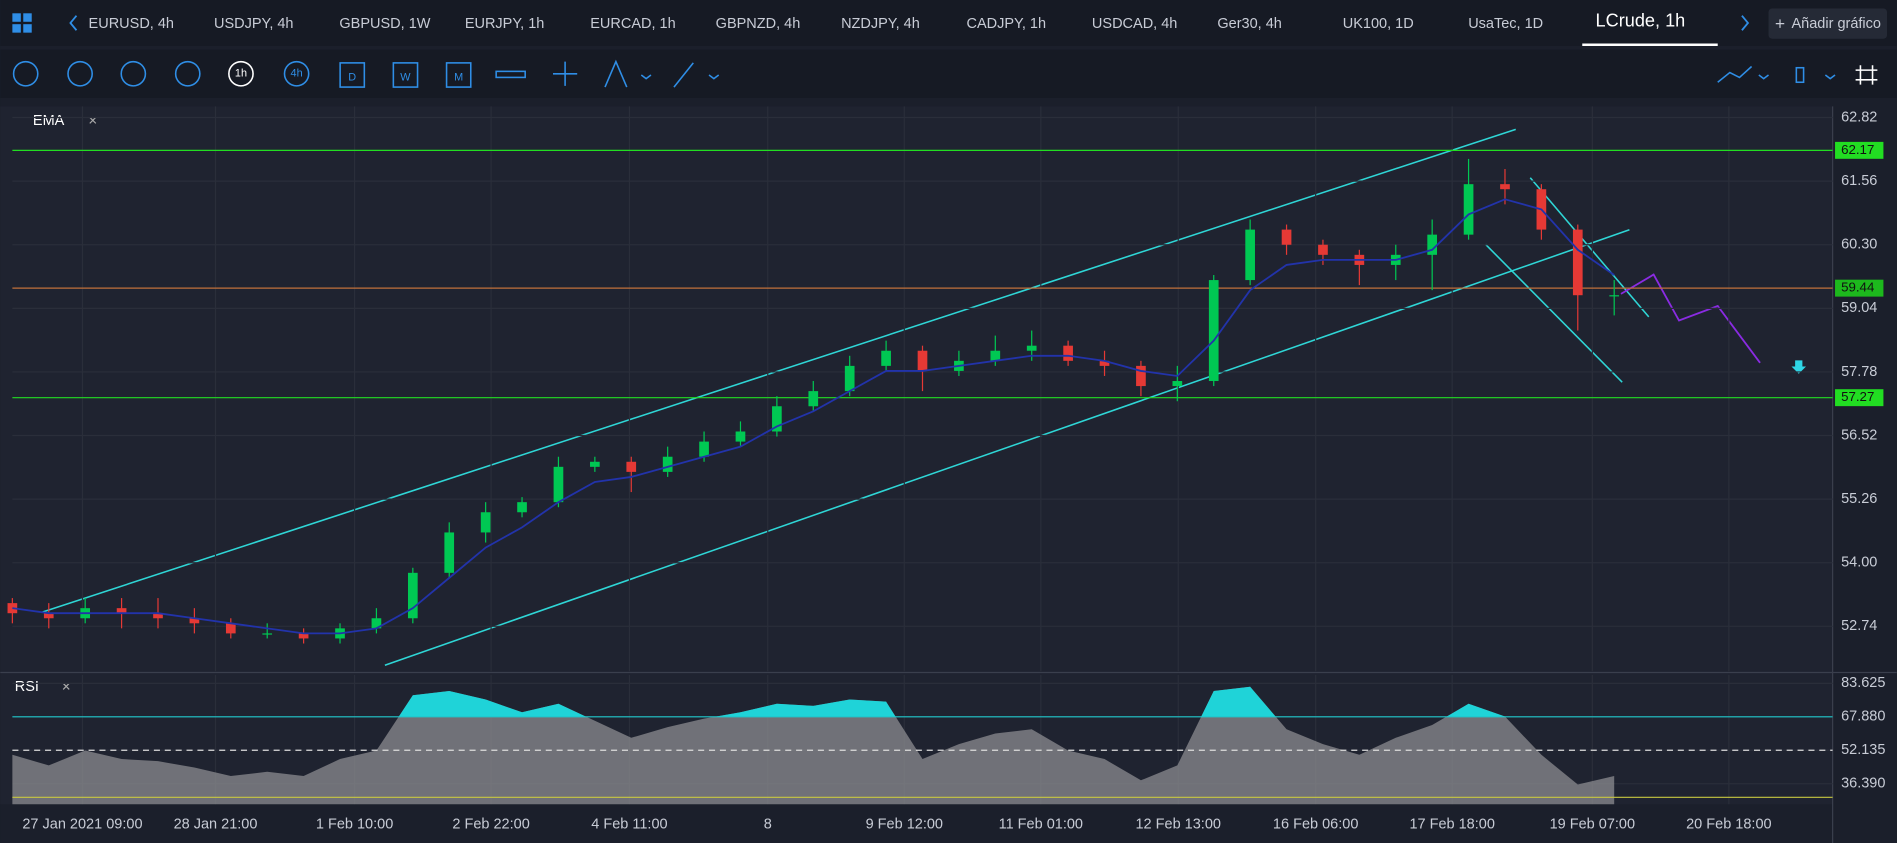 The image size is (1897, 843). Describe the element at coordinates (82, 825) in the screenshot. I see `x-tick-label: 27 Jan 2021 09:00` at that location.